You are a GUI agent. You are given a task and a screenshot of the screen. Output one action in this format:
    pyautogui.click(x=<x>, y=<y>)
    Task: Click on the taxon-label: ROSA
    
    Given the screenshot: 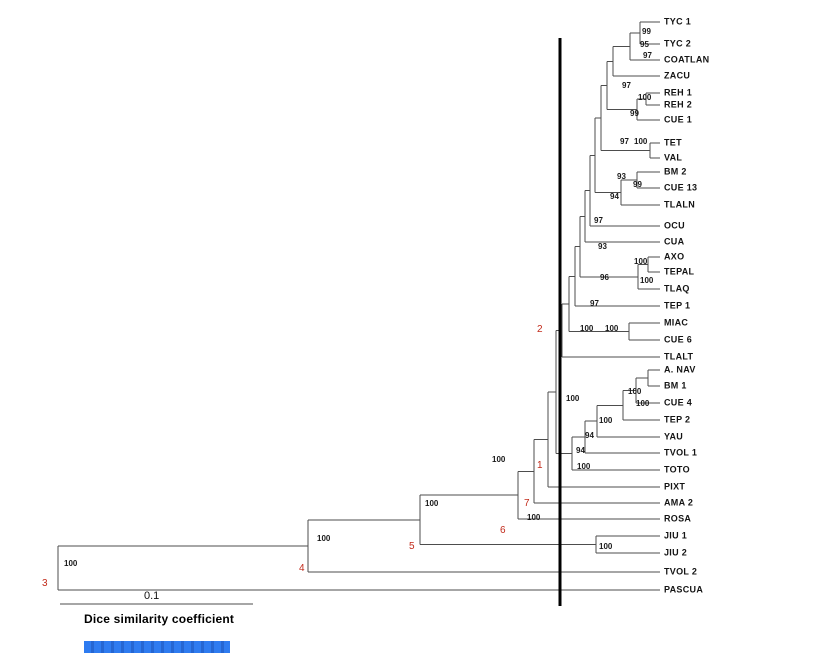 What is the action you would take?
    pyautogui.click(x=678, y=518)
    